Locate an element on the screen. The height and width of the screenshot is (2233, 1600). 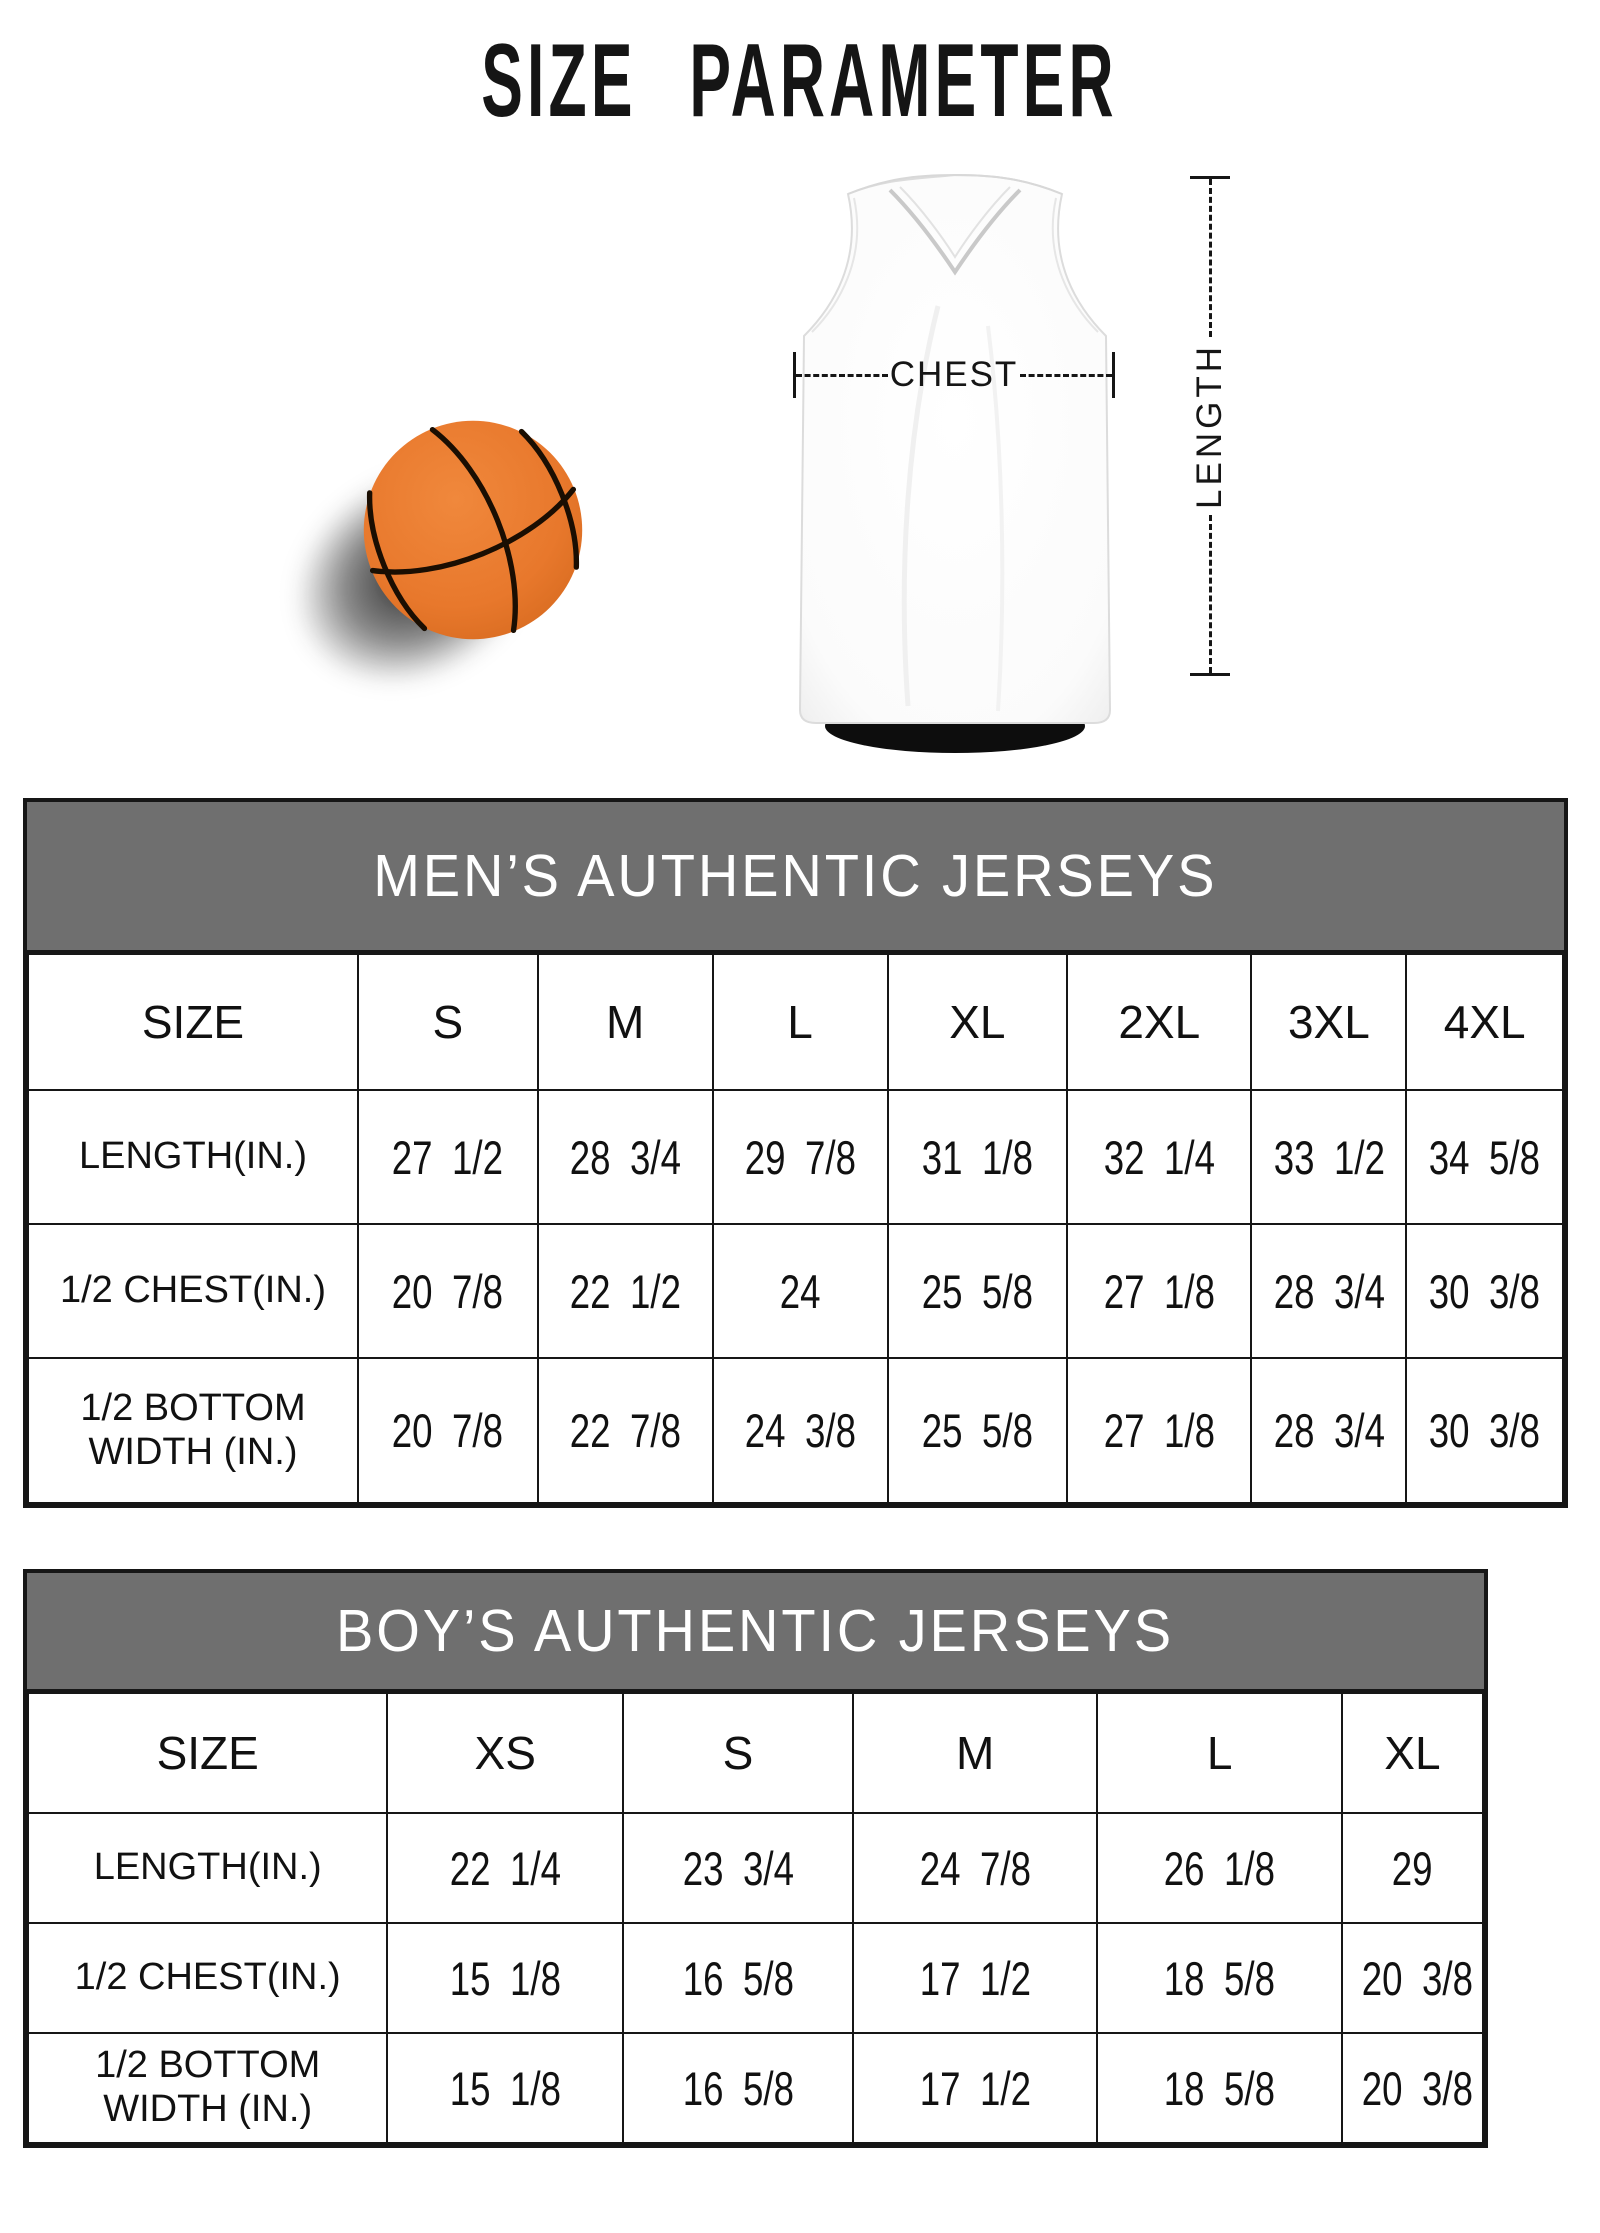
mens-col-header-size: SIZE is located at coordinates (193, 1022).